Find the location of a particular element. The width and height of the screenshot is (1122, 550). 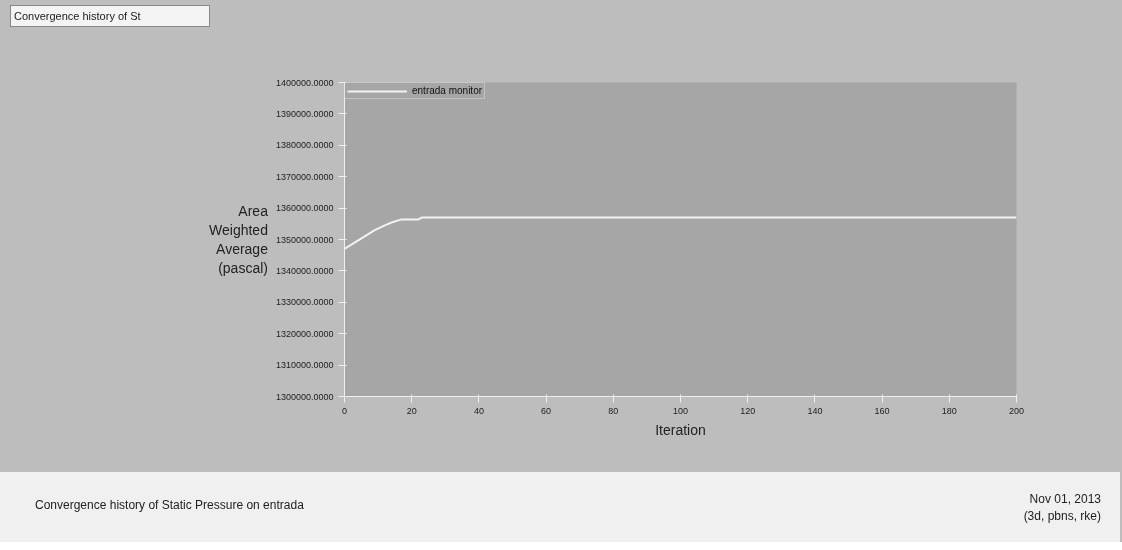

y-tick-label: 1340000.0000 is located at coordinates (304, 270).